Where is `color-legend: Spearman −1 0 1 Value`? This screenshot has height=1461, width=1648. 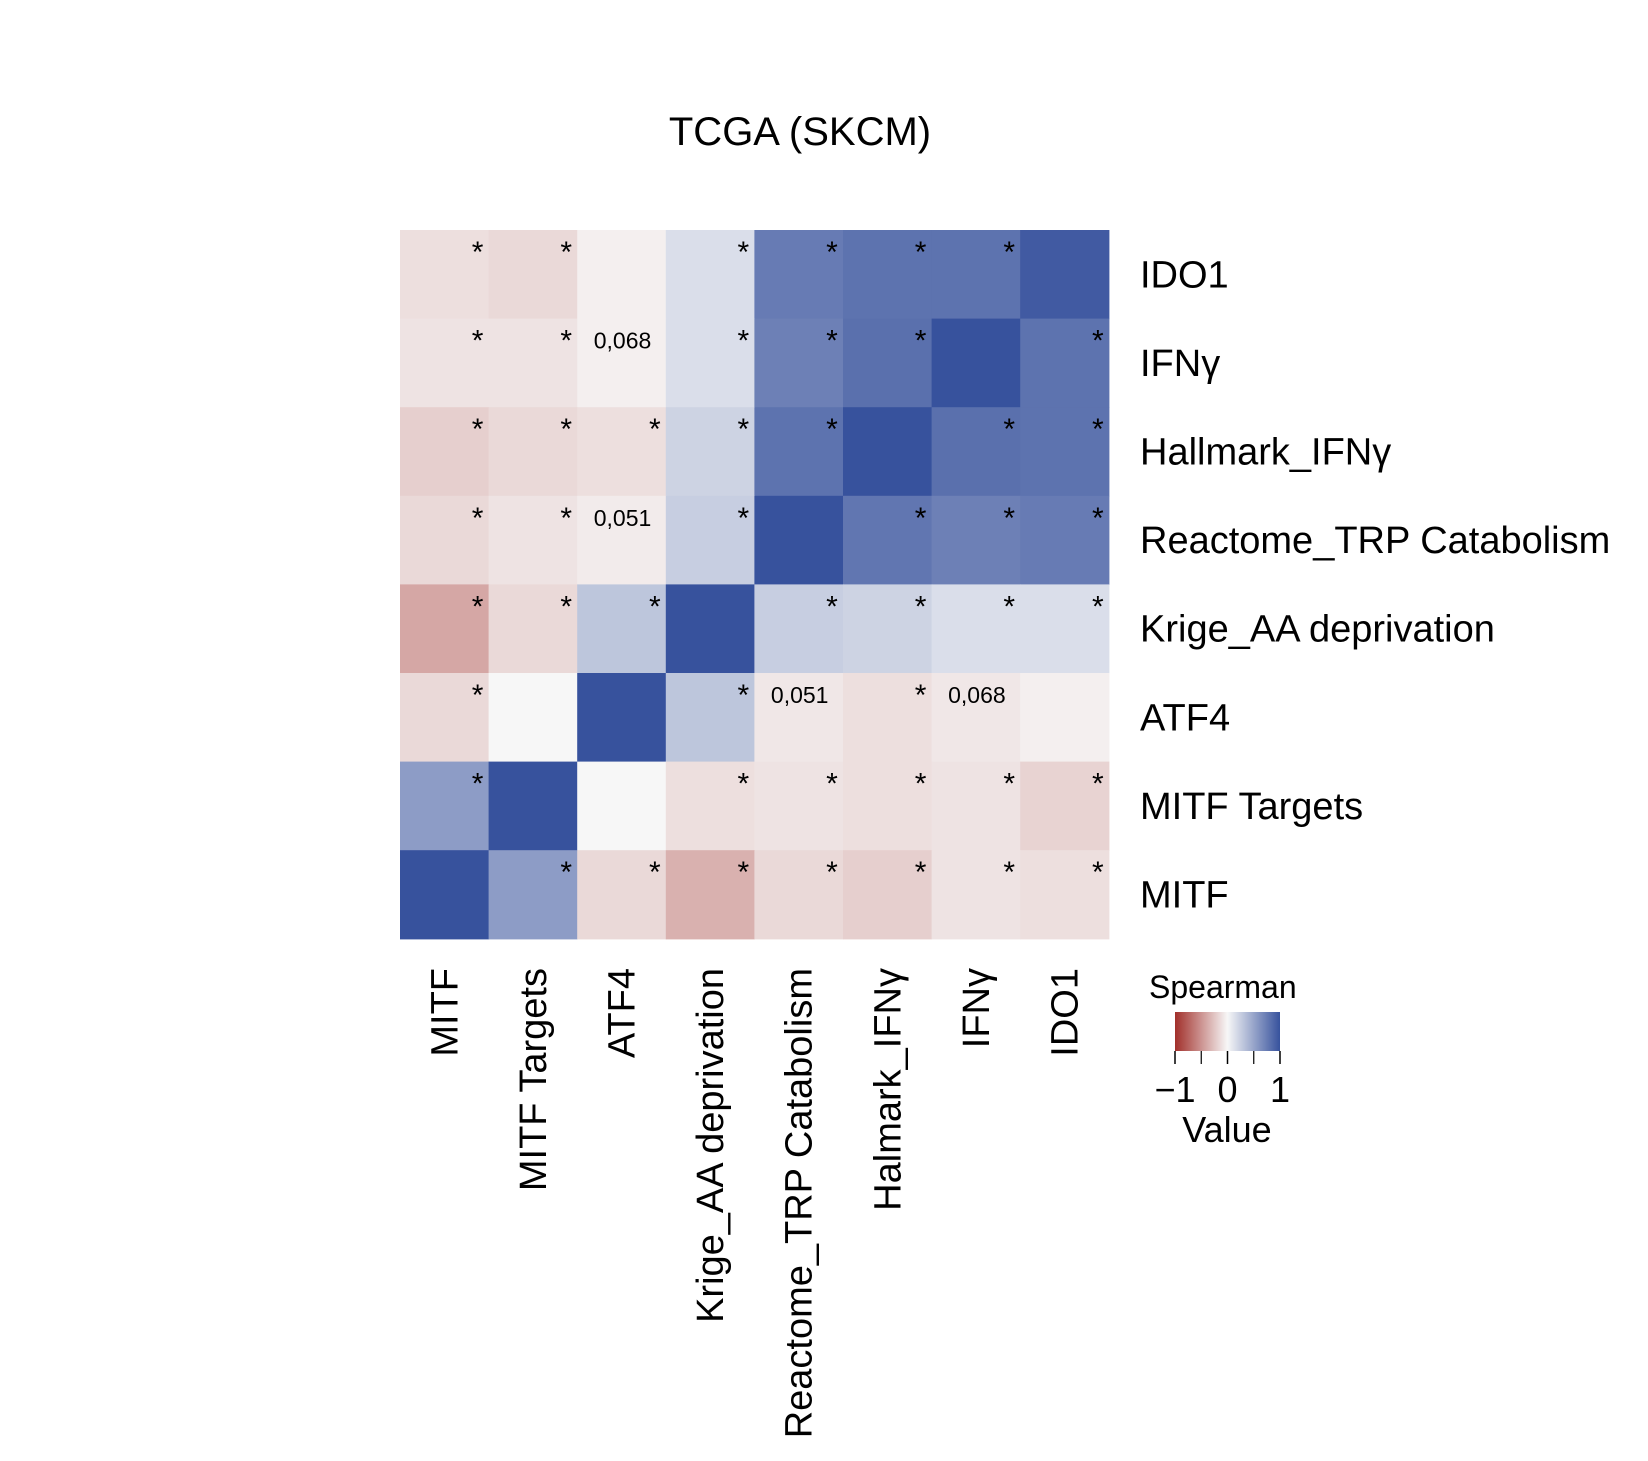
color-legend: Spearman −1 0 1 Value is located at coordinates (1223, 1059).